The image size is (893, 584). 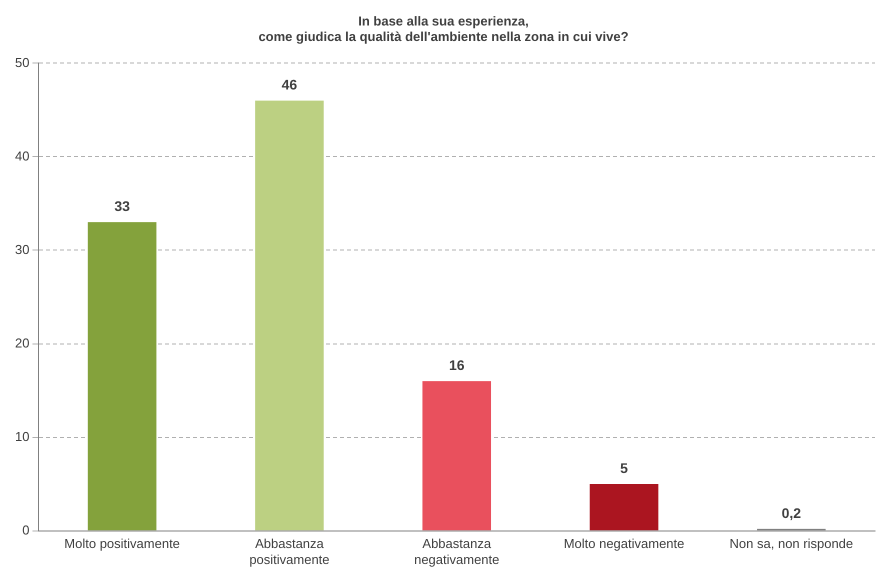 I want to click on x-tick-label: Abbastanza positivamente, so click(x=289, y=551).